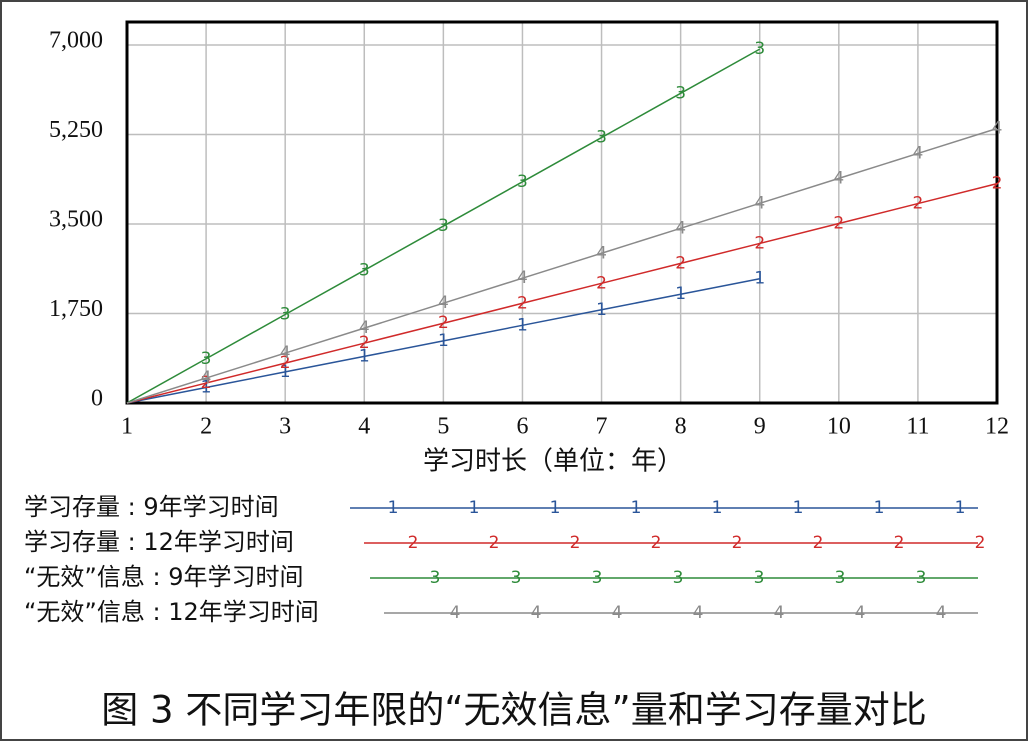 Image resolution: width=1028 pixels, height=741 pixels. What do you see at coordinates (839, 427) in the screenshot?
I see `x-tick-label: 10` at bounding box center [839, 427].